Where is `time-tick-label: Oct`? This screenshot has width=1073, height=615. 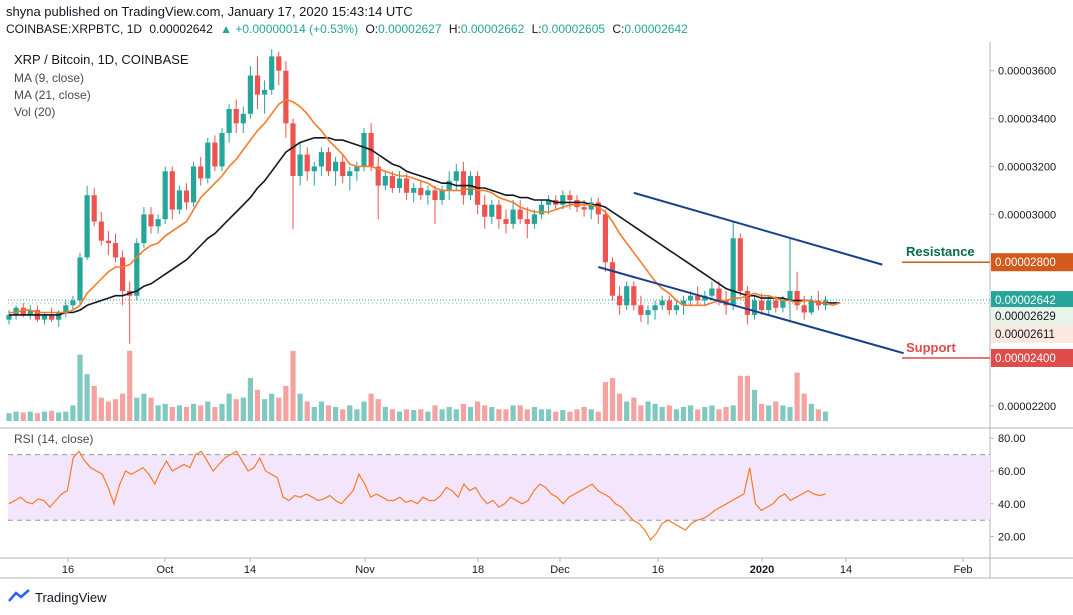 time-tick-label: Oct is located at coordinates (164, 570).